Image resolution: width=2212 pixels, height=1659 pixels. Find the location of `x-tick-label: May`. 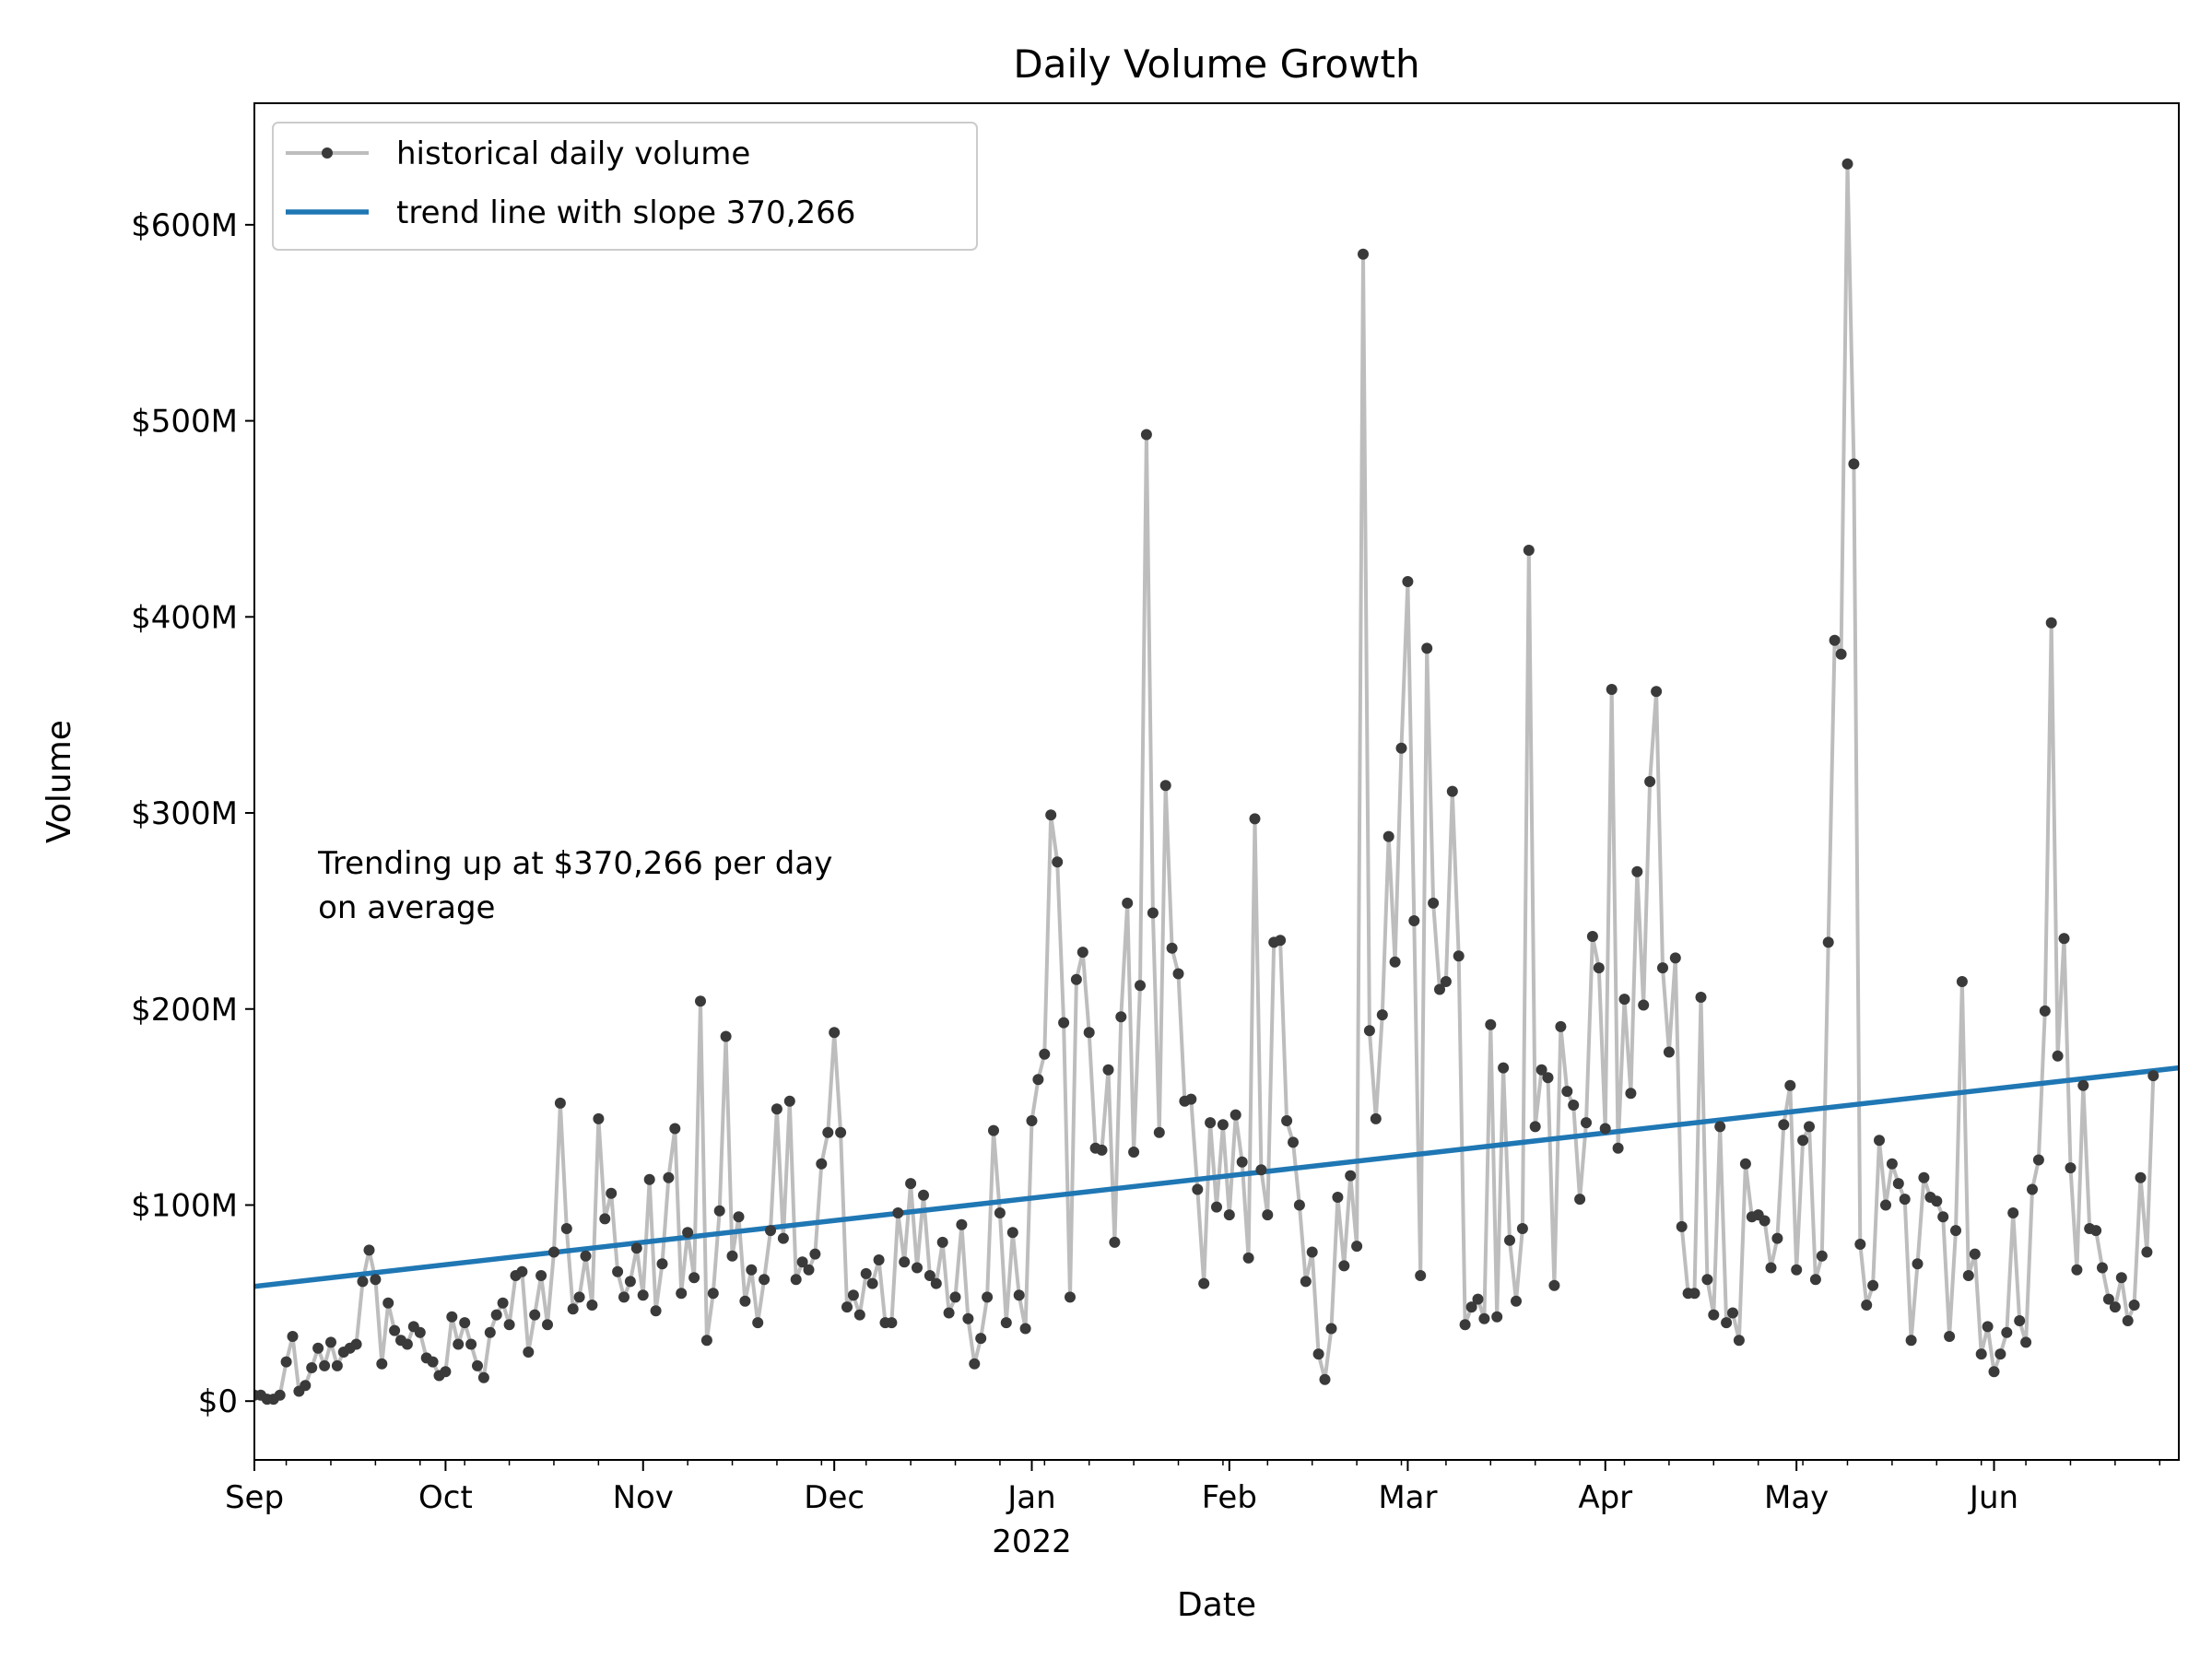

x-tick-label: May is located at coordinates (1796, 1497).